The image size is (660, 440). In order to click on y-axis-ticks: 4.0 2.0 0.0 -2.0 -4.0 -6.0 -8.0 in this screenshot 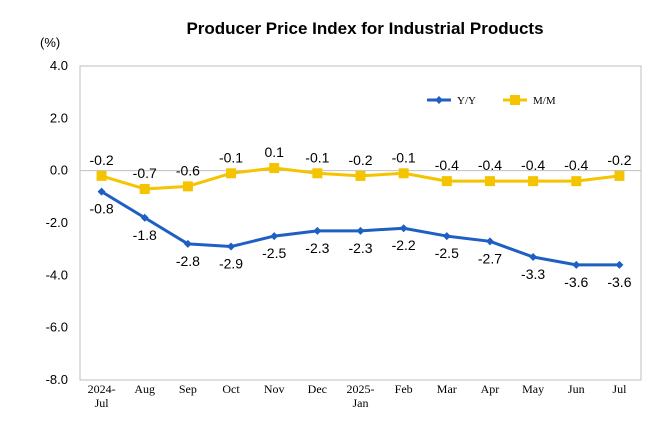, I will do `click(57, 222)`.